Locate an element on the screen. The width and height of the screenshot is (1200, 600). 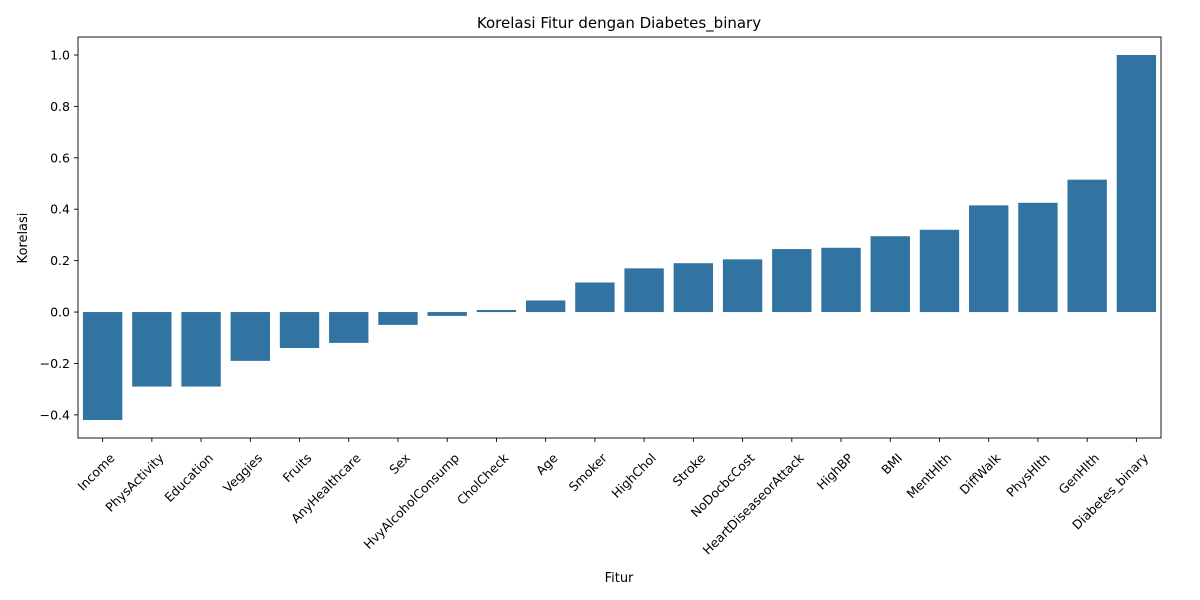
bar-Income is located at coordinates (102, 366).